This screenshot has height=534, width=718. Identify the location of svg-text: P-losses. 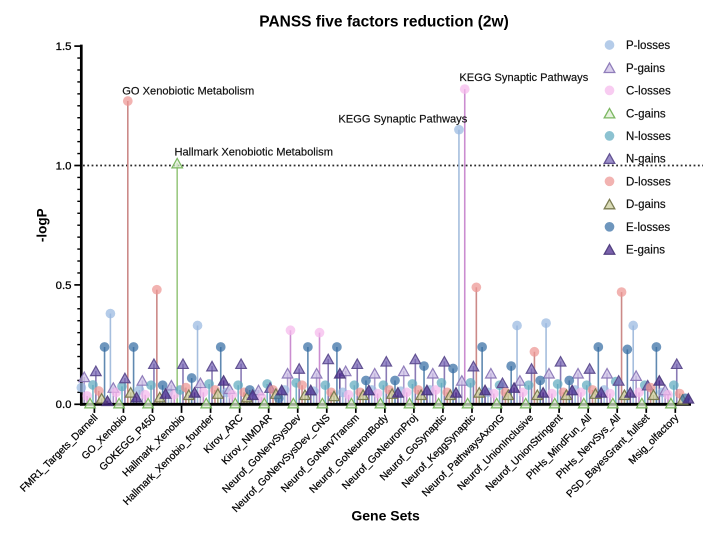
(648, 46).